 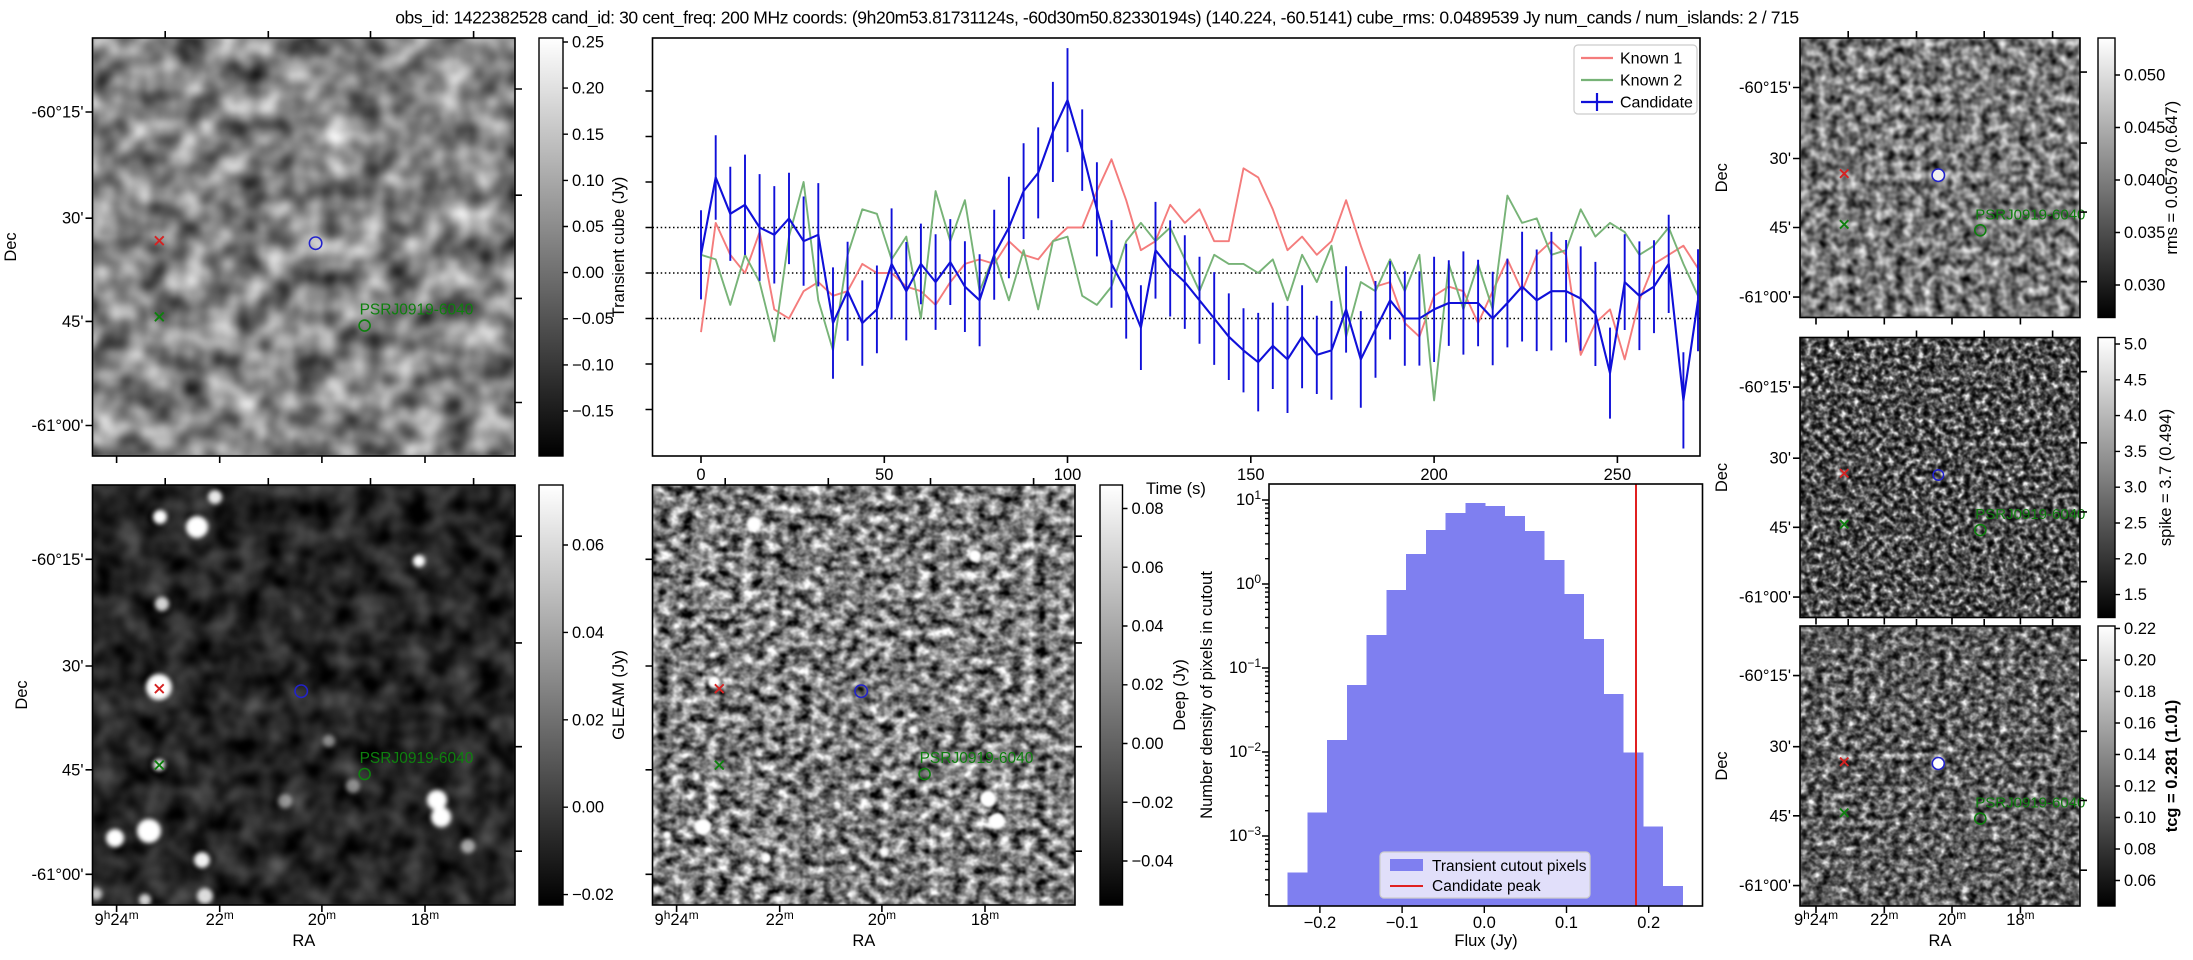 What do you see at coordinates (884, 475) in the screenshot?
I see `svg-text: 50` at bounding box center [884, 475].